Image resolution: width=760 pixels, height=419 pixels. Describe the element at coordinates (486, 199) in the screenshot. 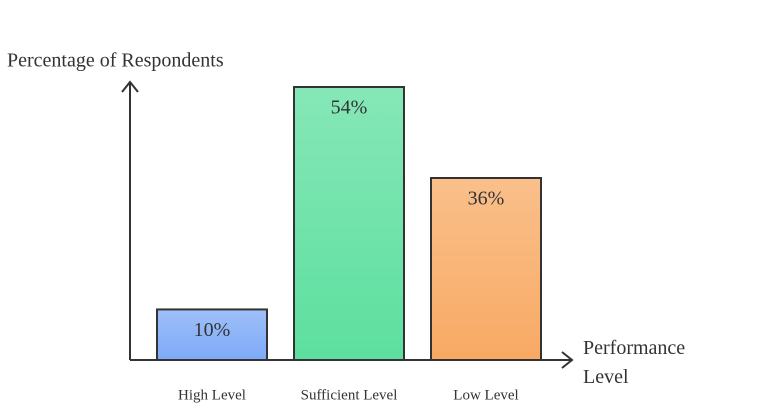

I see `value-label: 36%` at that location.